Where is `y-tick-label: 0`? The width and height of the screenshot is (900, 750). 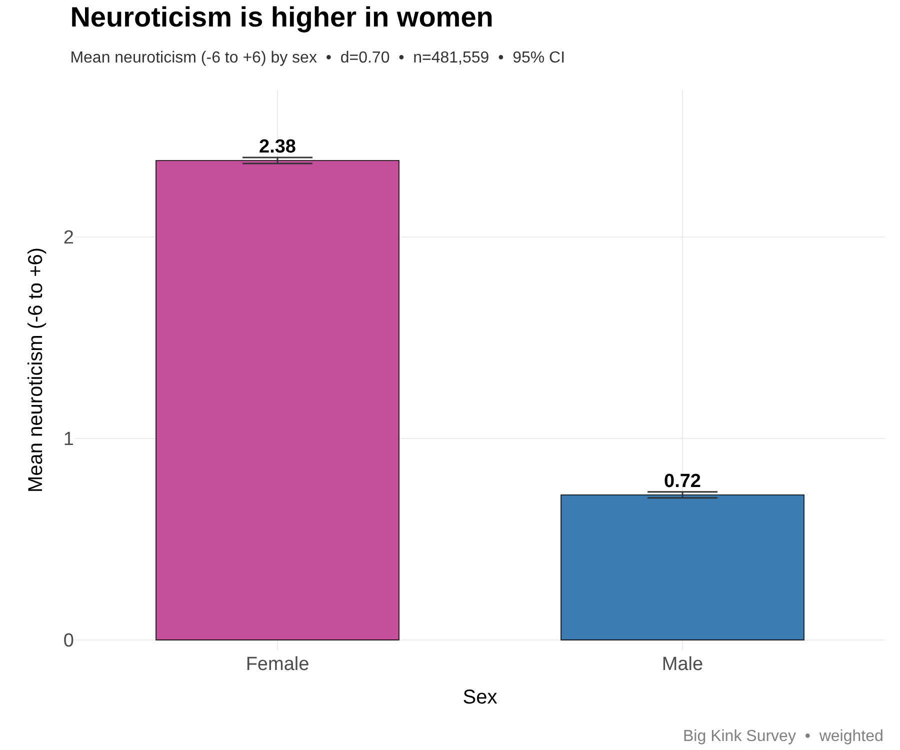 y-tick-label: 0 is located at coordinates (68, 641).